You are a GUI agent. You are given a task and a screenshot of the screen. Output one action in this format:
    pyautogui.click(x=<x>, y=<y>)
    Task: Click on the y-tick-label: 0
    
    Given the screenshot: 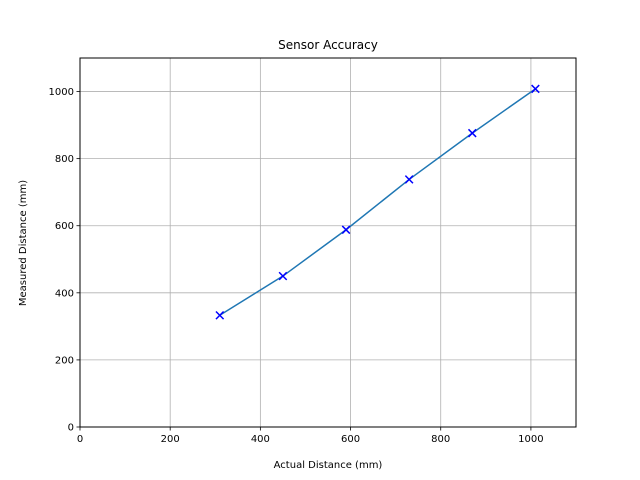 What is the action you would take?
    pyautogui.click(x=71, y=428)
    